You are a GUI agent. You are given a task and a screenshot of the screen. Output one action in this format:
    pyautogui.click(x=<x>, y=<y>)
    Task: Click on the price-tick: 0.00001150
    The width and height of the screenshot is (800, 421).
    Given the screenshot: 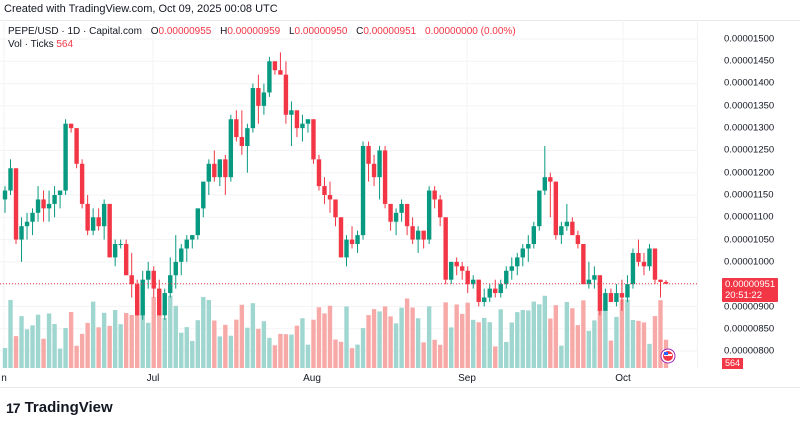 What is the action you would take?
    pyautogui.click(x=749, y=195)
    